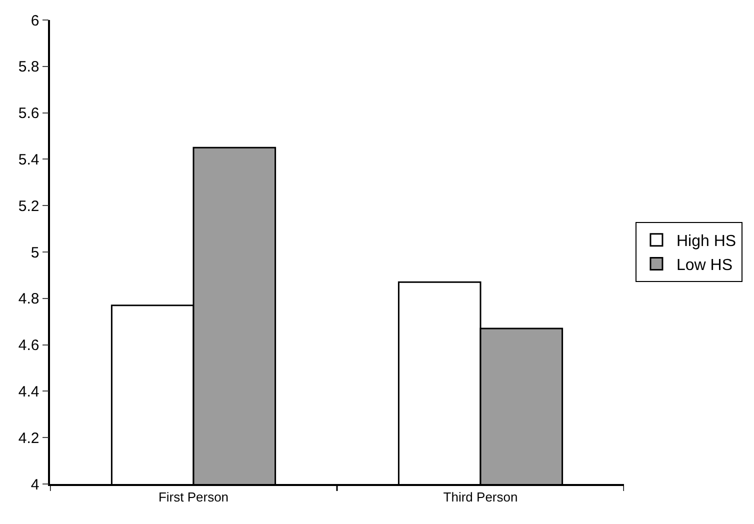  I want to click on y-tick-label: 4.4, so click(29, 391).